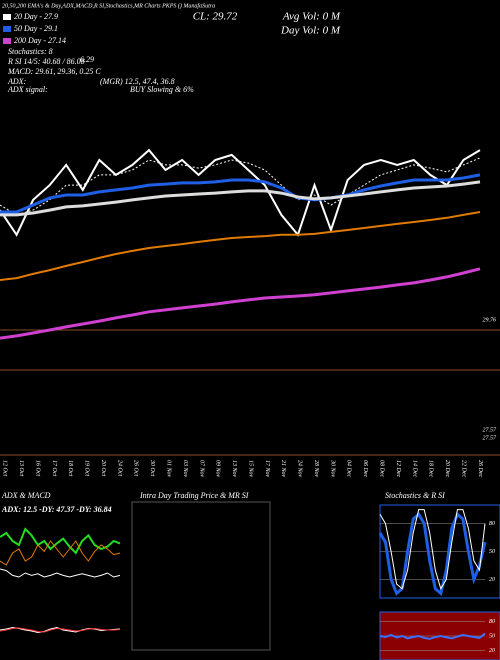 The width and height of the screenshot is (500, 660). I want to click on x-tick-label: 16 Oct, so click(37, 468).